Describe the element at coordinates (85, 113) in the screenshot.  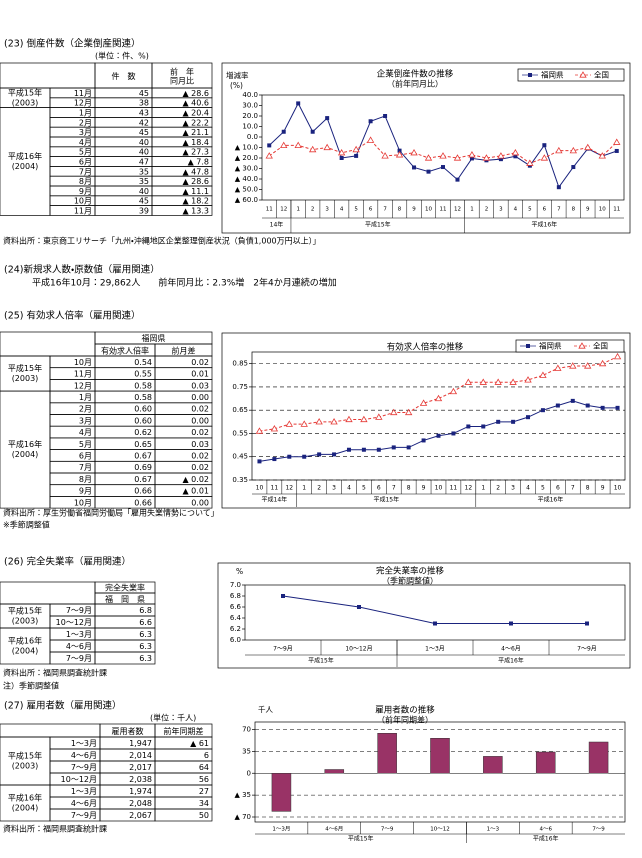
I see `table-cell-text: 1月` at that location.